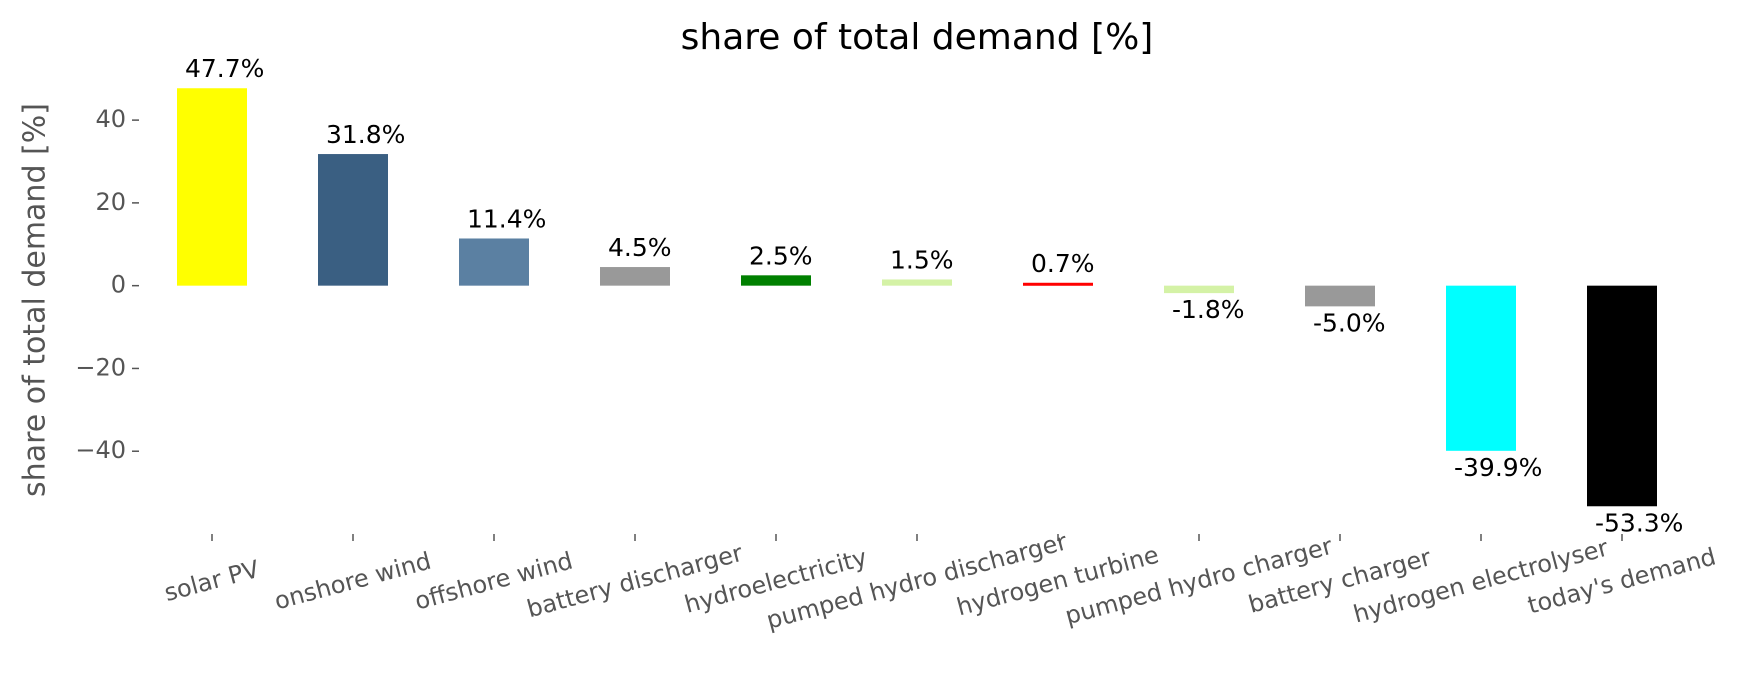 The width and height of the screenshot is (1753, 689). Describe the element at coordinates (211, 581) in the screenshot. I see `x-tick-label: solar PV` at that location.